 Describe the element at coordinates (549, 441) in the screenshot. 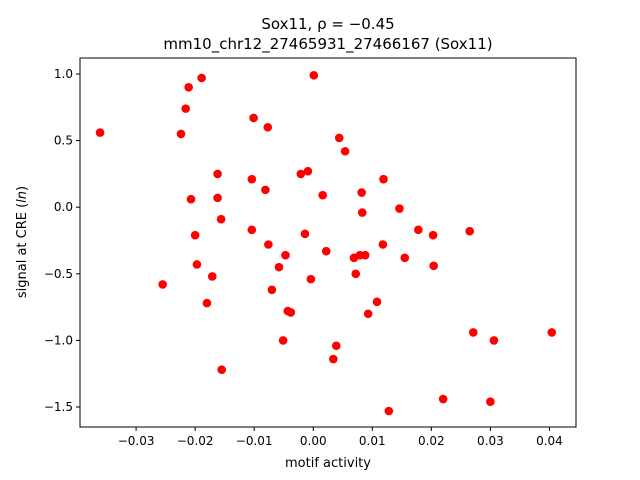

I see `x-tick-label: 0.04` at that location.